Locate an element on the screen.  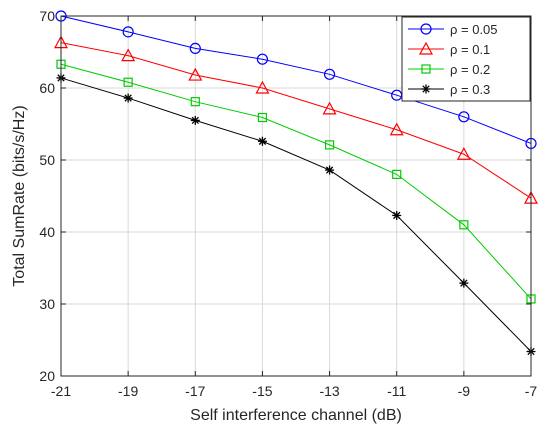
x-tick-label: -17 is located at coordinates (195, 391).